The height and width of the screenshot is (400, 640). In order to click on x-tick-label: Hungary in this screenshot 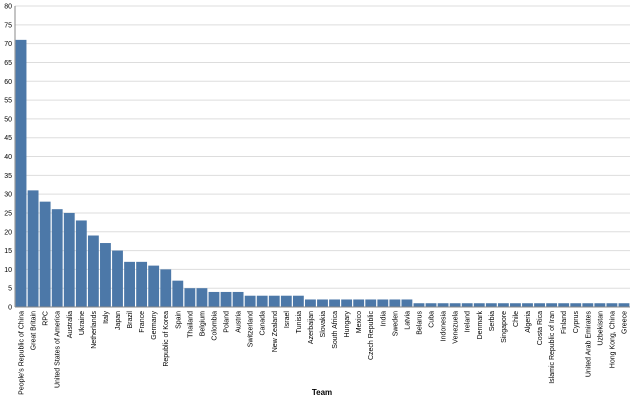, I will do `click(347, 324)`.